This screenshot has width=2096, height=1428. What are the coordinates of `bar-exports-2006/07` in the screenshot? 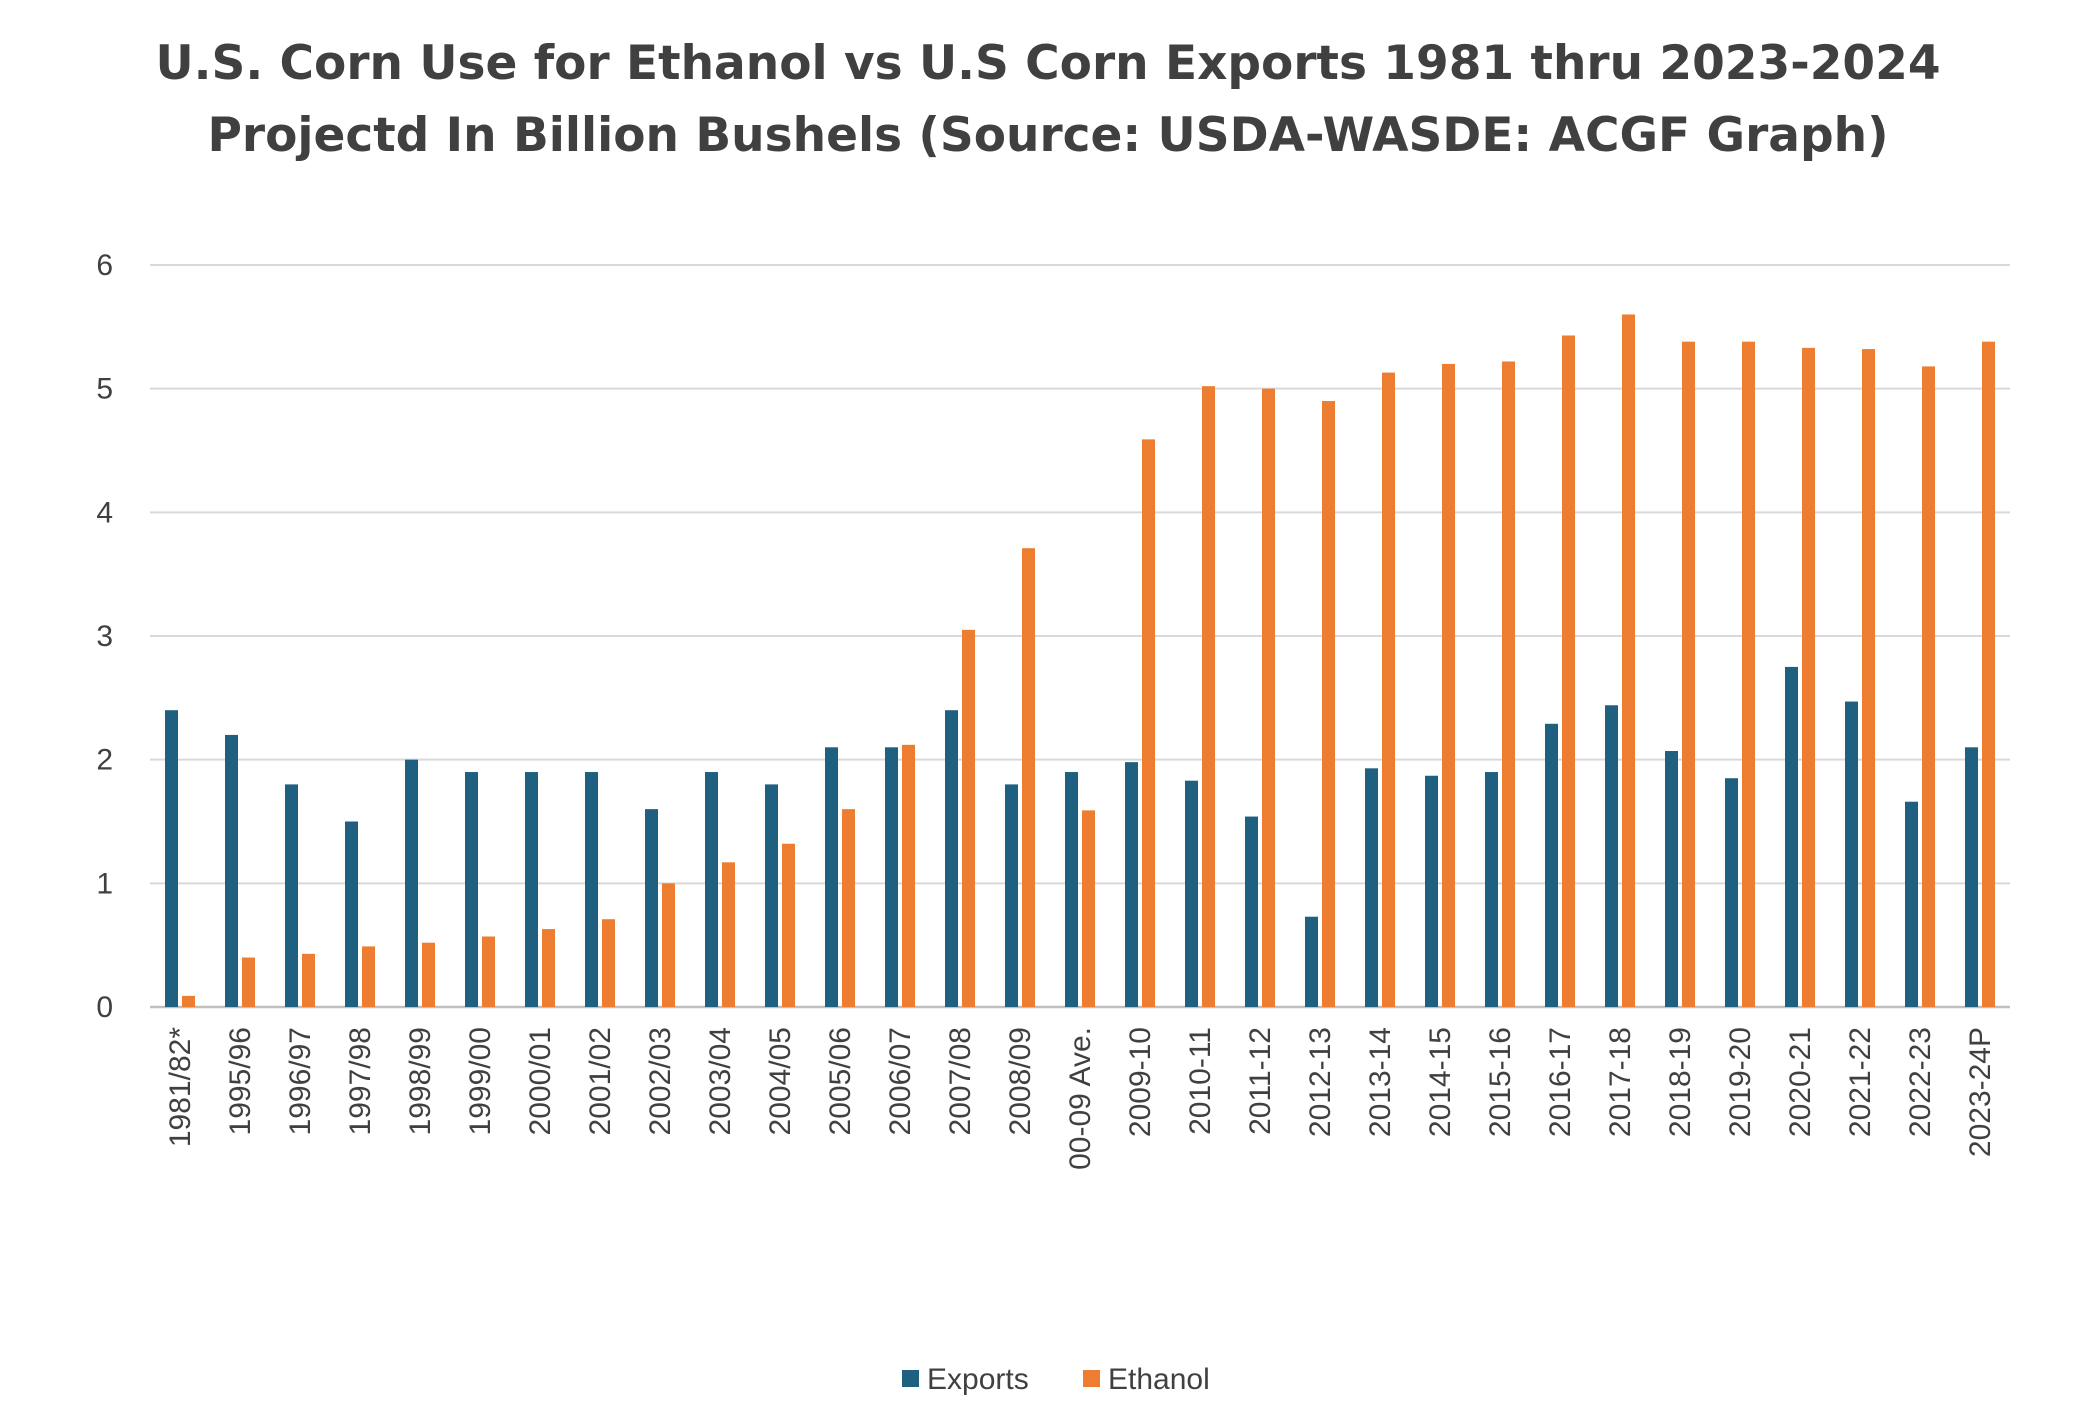 It's located at (891, 877).